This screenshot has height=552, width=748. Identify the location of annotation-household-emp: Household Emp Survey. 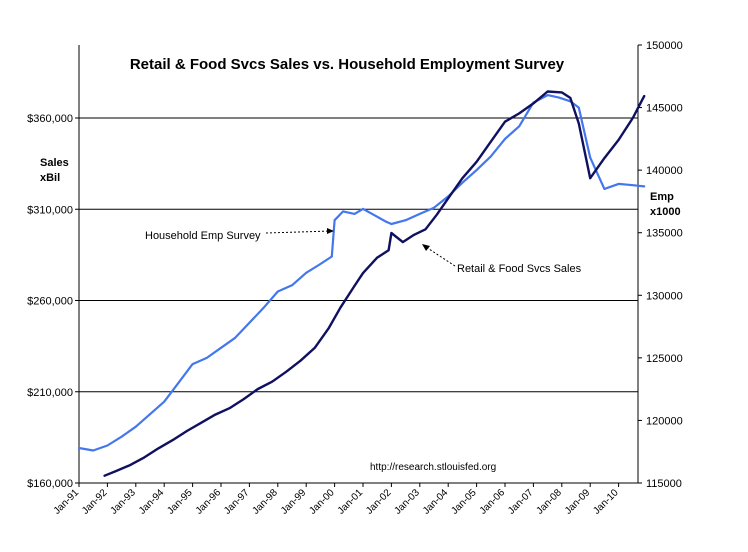
(203, 236).